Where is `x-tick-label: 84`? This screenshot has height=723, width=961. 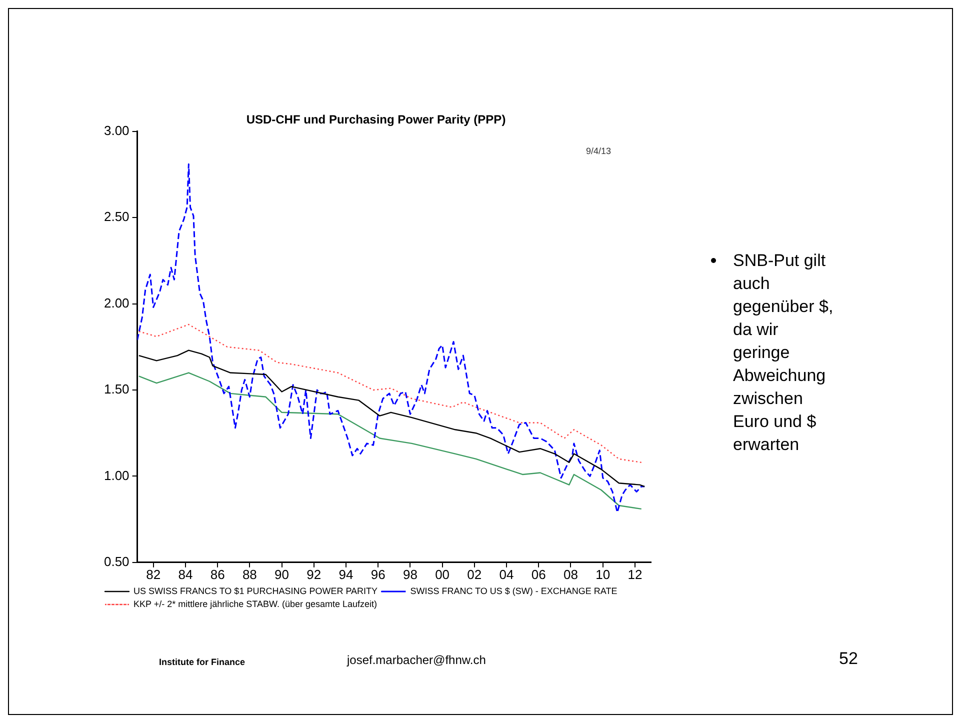 x-tick-label: 84 is located at coordinates (185, 574).